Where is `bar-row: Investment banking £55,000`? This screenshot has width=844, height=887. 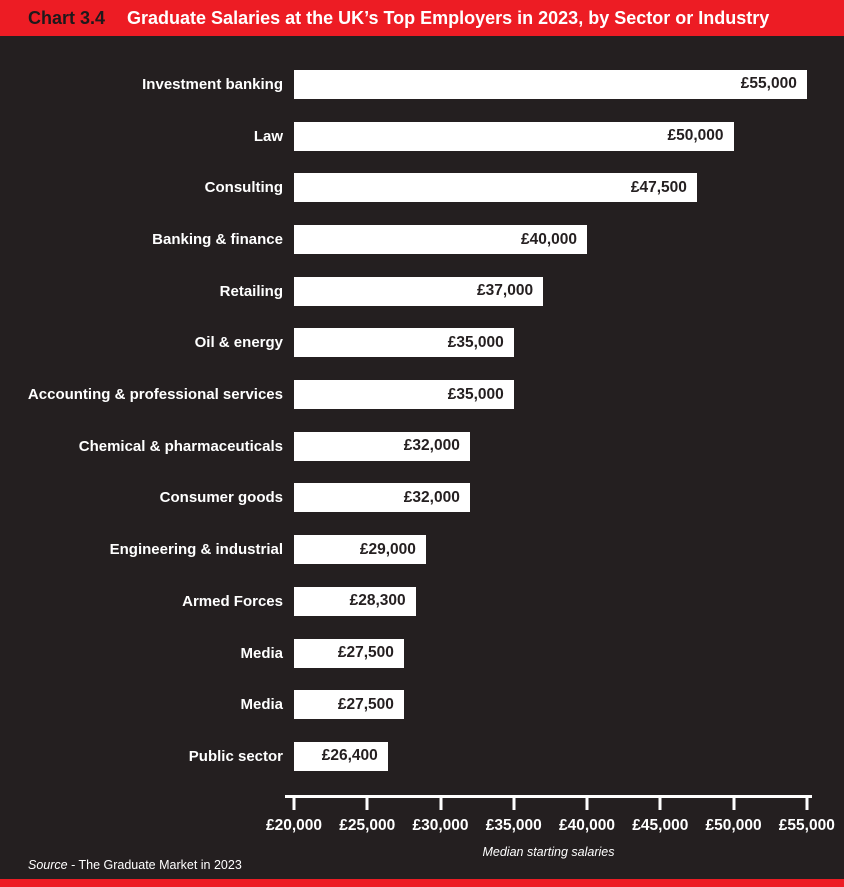 bar-row: Investment banking £55,000 is located at coordinates (422, 85).